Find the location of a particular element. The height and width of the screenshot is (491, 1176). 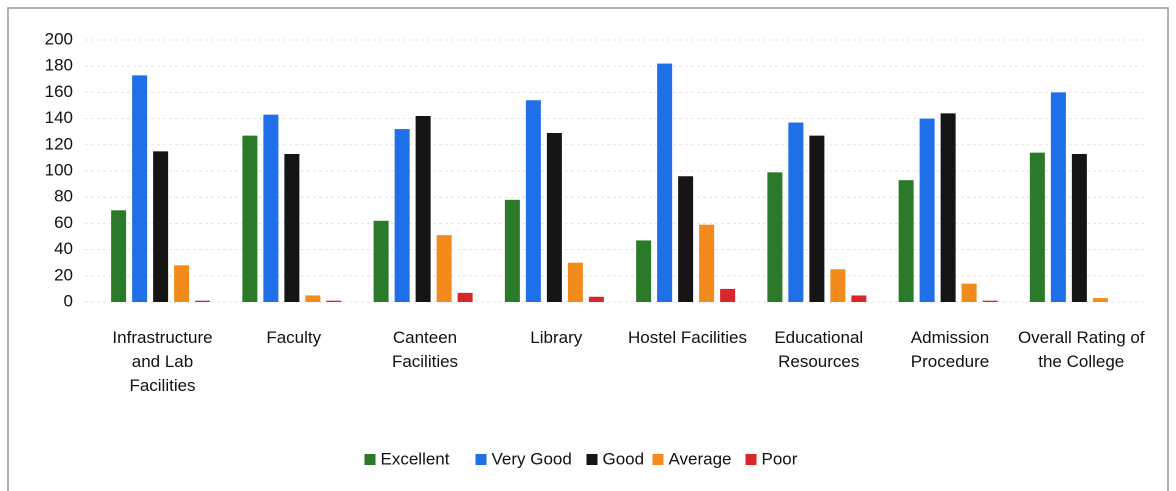

x-tick-label: Overall Rating of the College is located at coordinates (1081, 349).